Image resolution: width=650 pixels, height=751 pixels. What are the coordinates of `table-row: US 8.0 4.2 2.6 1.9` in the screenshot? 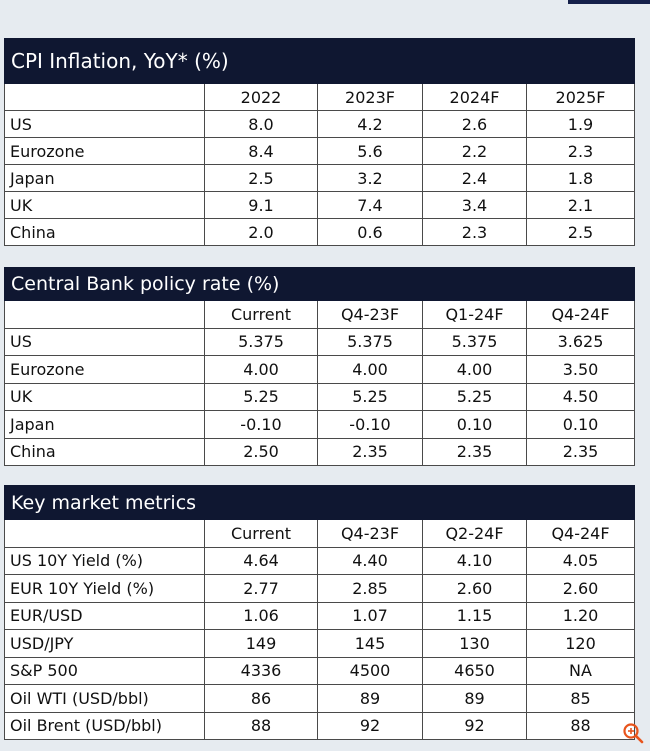 It's located at (320, 124).